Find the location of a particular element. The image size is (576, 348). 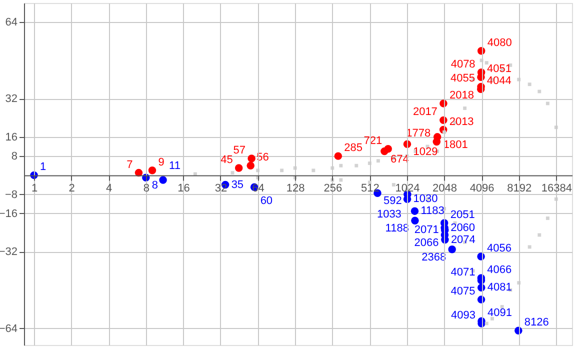

annotation: 4093 is located at coordinates (463, 315).